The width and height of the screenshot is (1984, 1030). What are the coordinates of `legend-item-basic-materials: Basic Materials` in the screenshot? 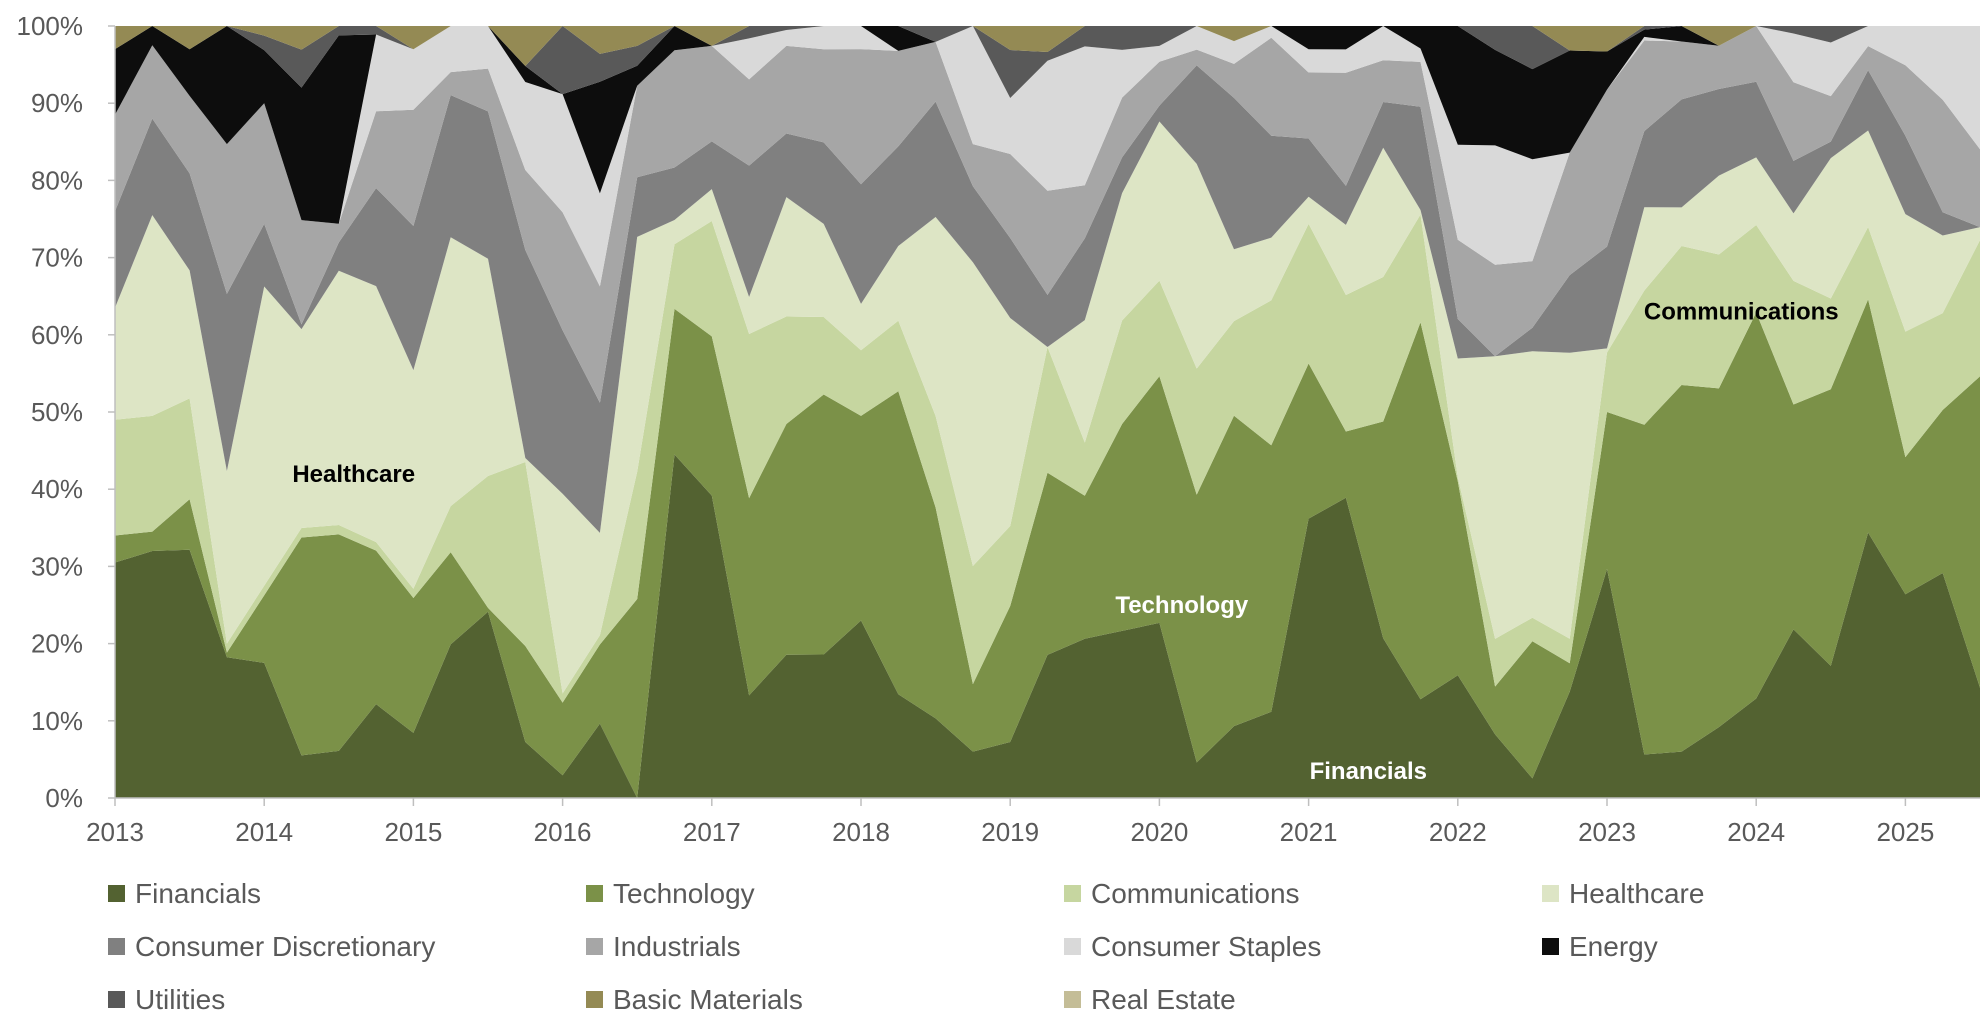 It's located at (694, 999).